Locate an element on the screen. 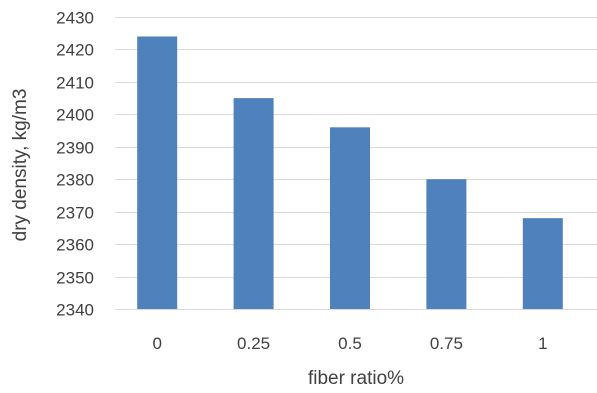  y-tick-label: 2340 is located at coordinates (75, 310).